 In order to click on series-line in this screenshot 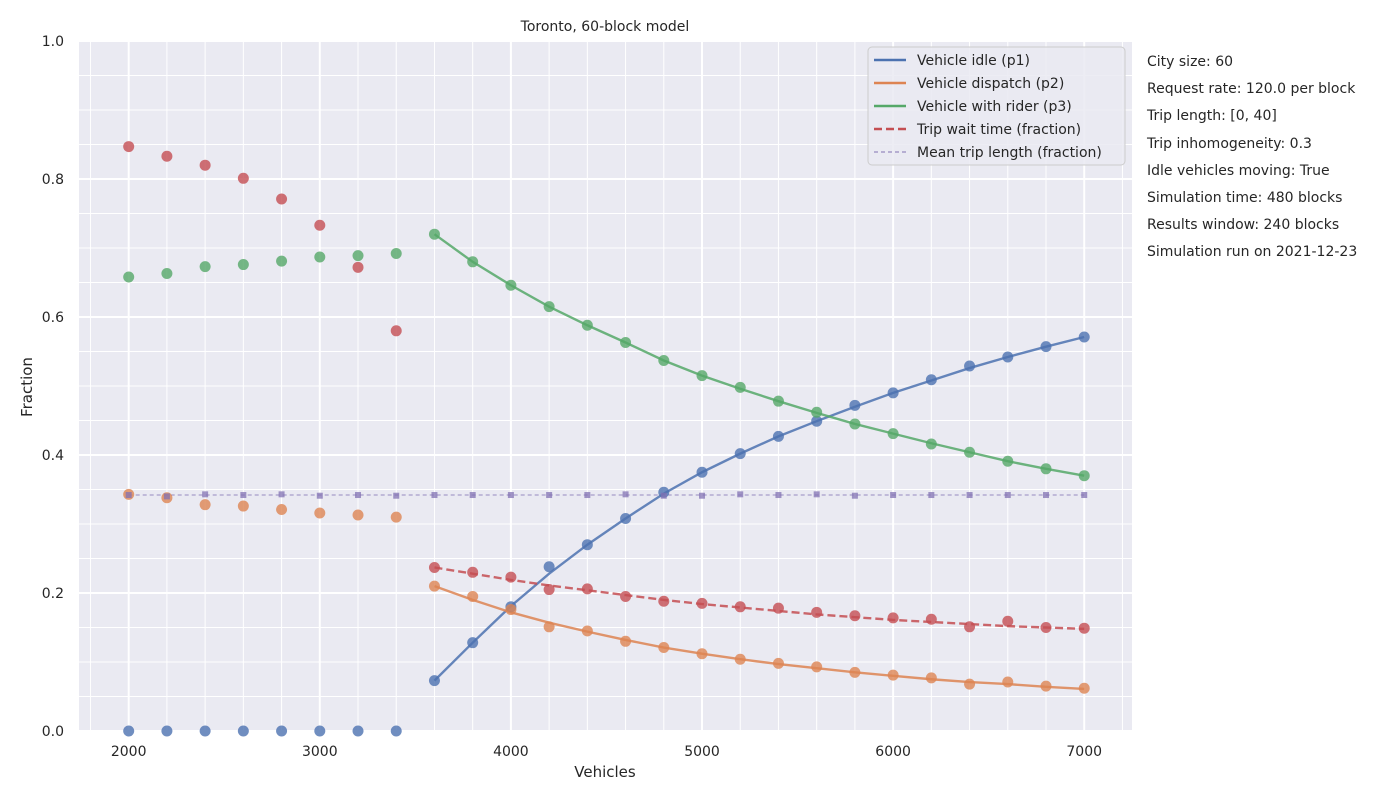, I will do `click(759, 355)`.